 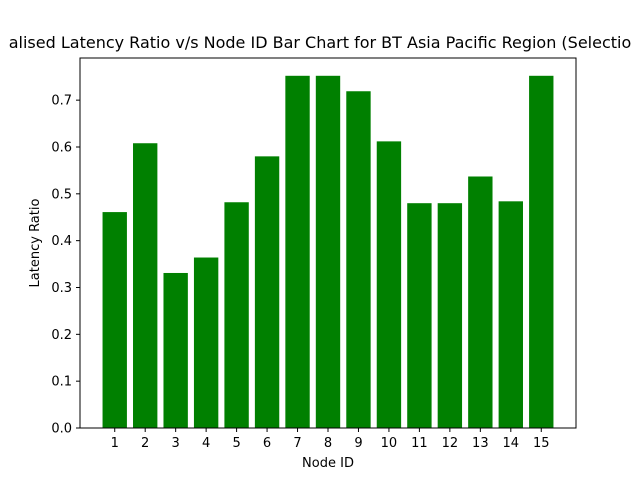 I want to click on y-tick-label: 0.0, so click(x=61, y=429).